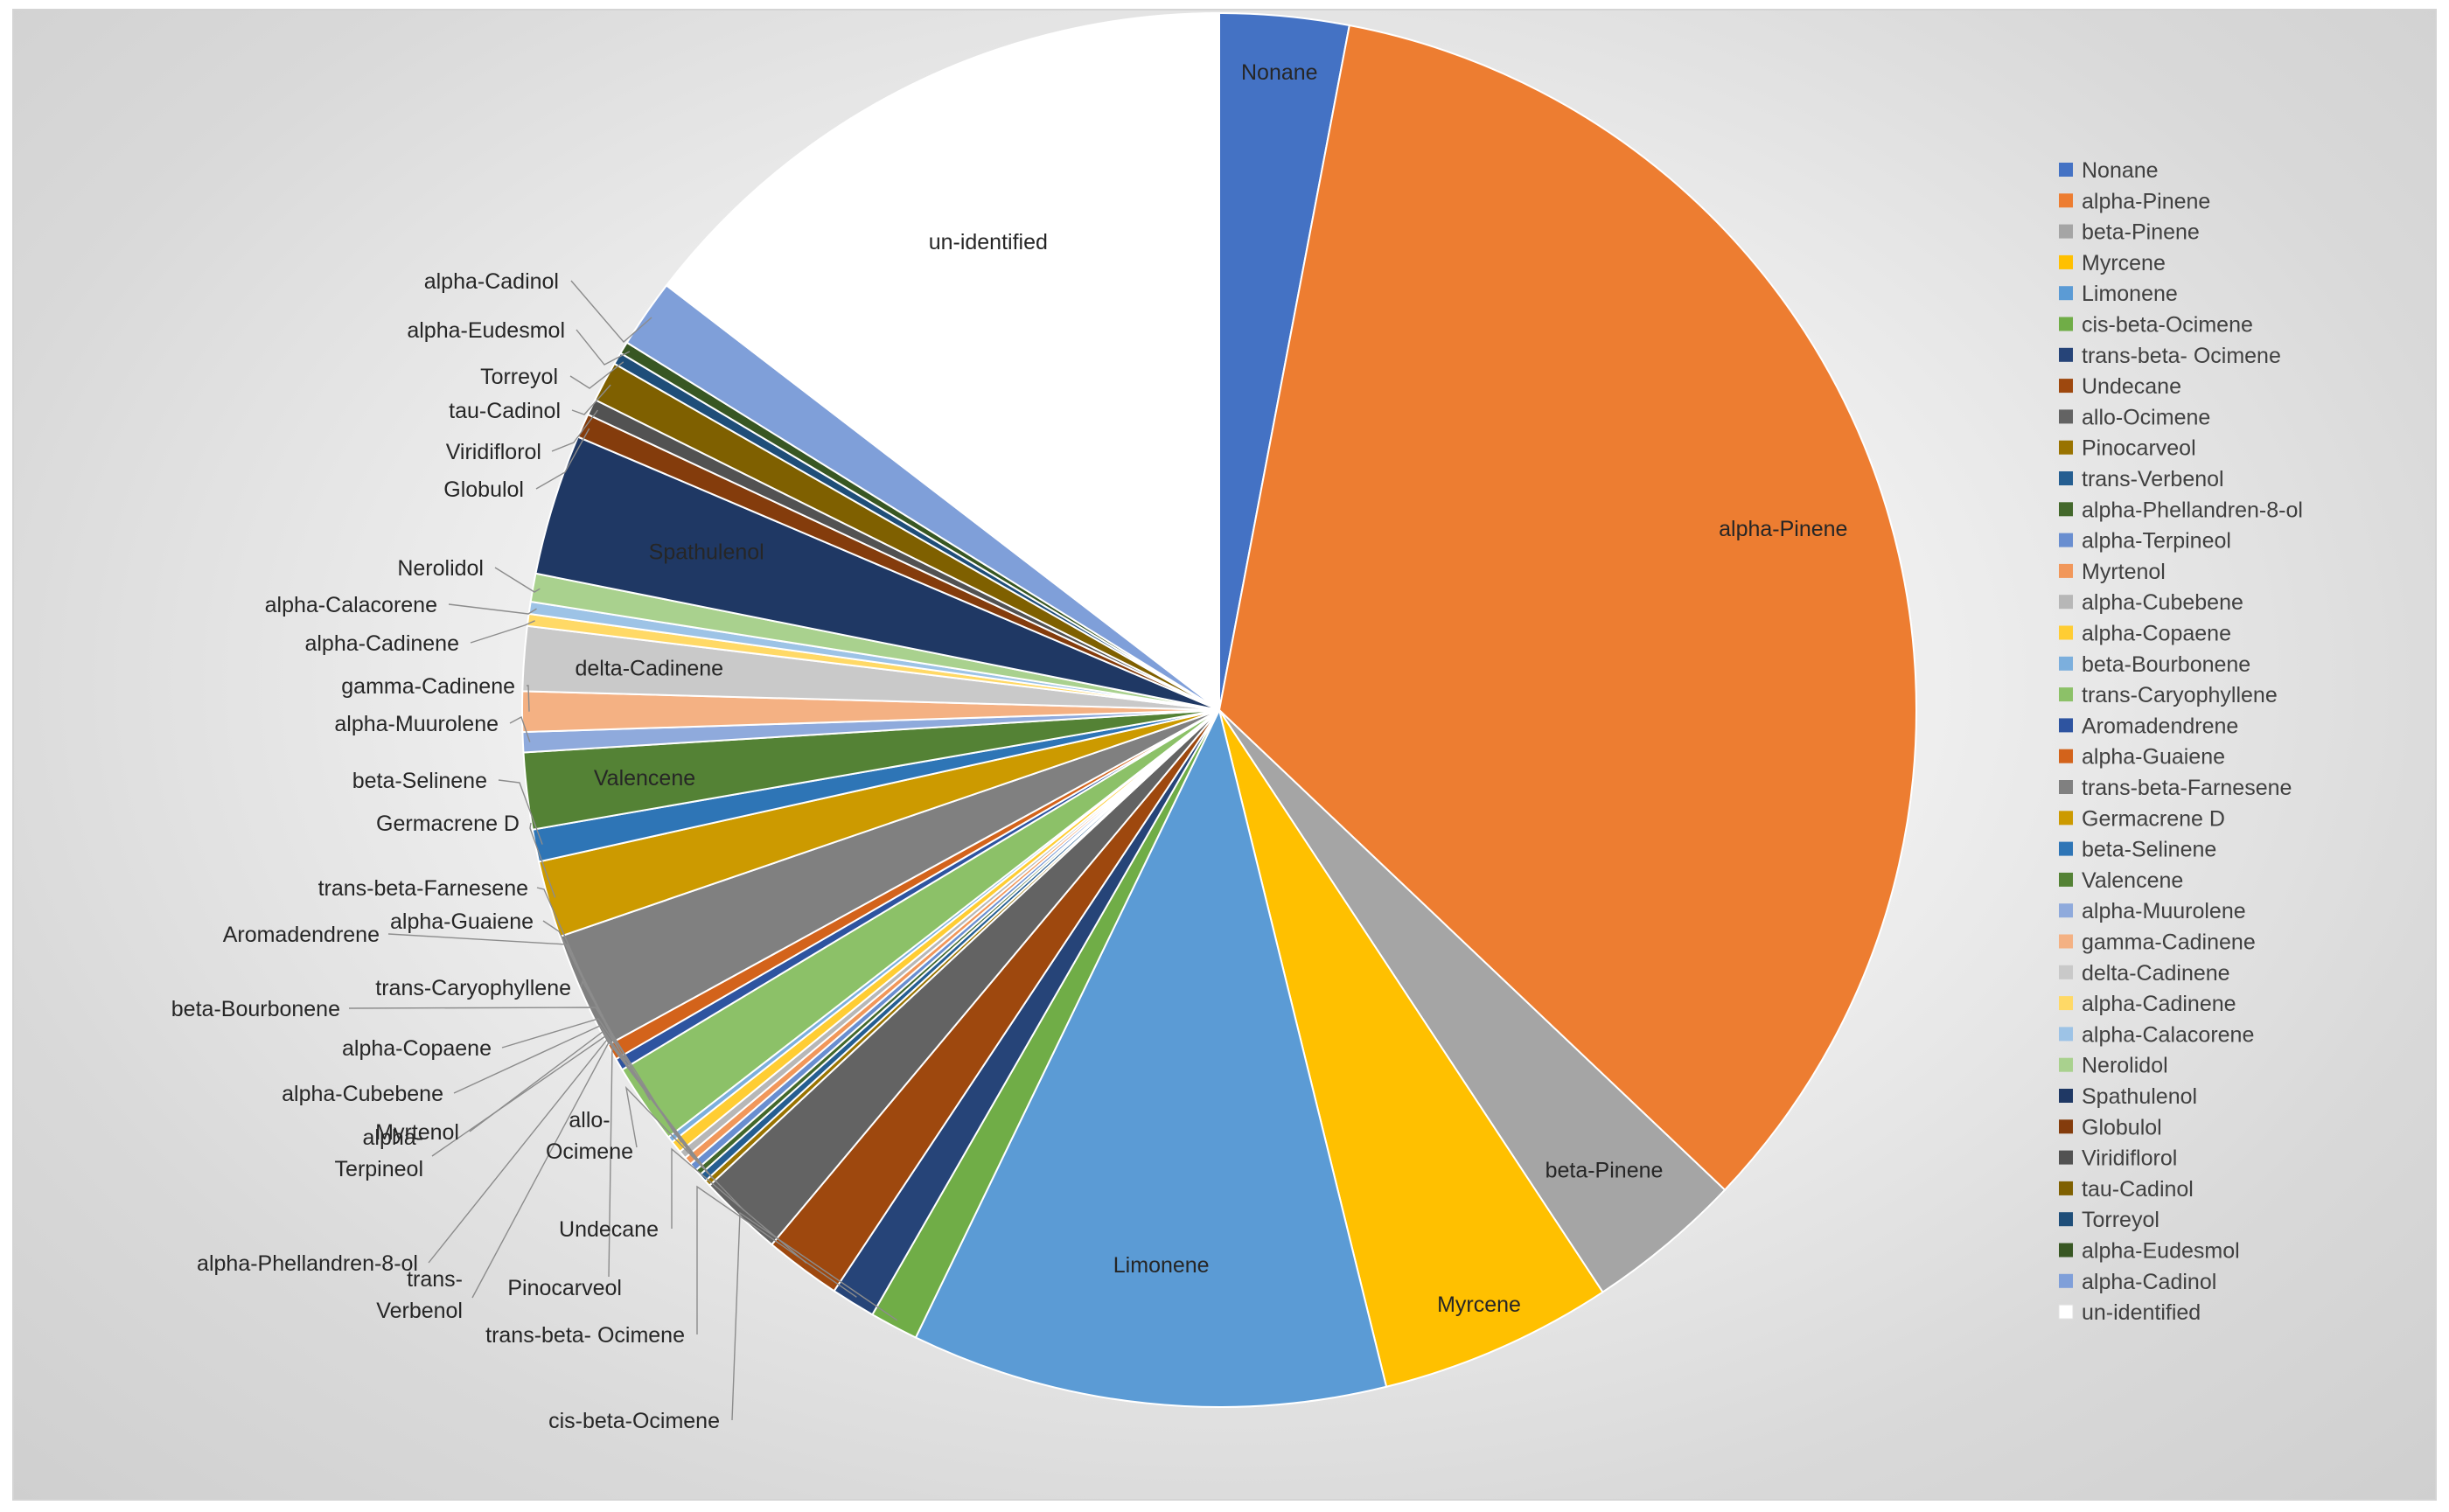  Describe the element at coordinates (2066, 1157) in the screenshot. I see `legend-swatch-viridiflorol` at that location.